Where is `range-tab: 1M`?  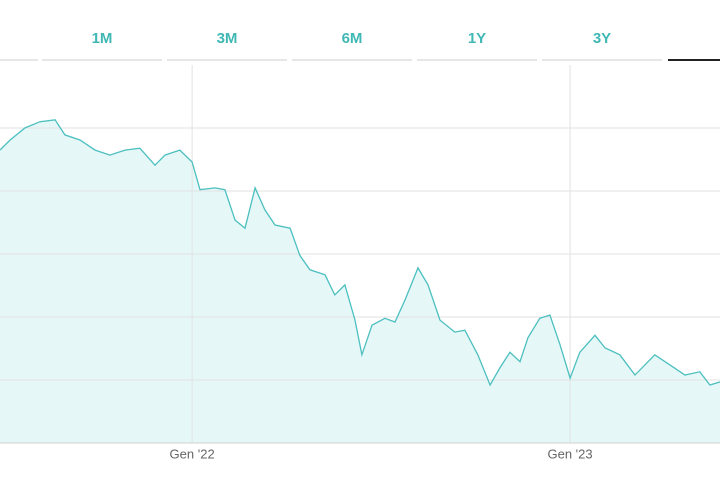 range-tab: 1M is located at coordinates (102, 38).